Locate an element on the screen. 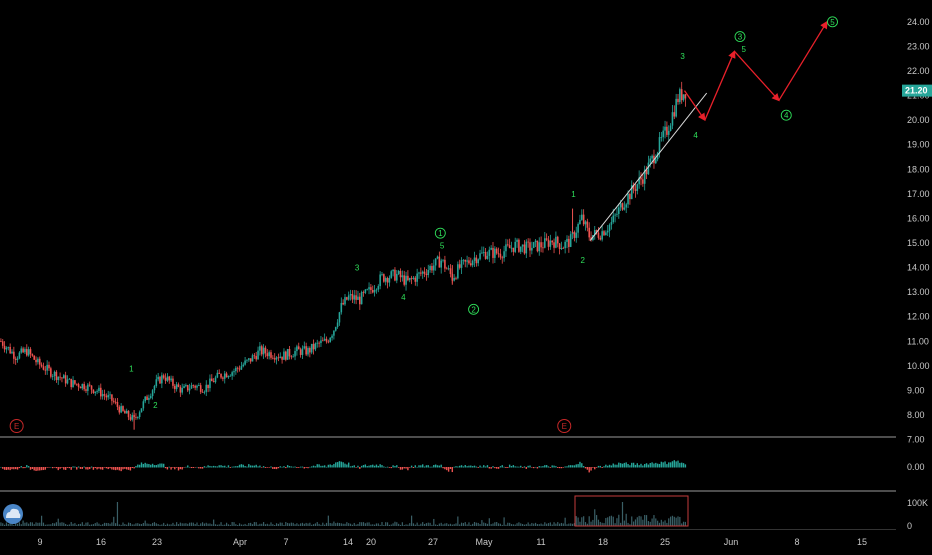 Image resolution: width=932 pixels, height=555 pixels. wave-label: 4 is located at coordinates (403, 297).